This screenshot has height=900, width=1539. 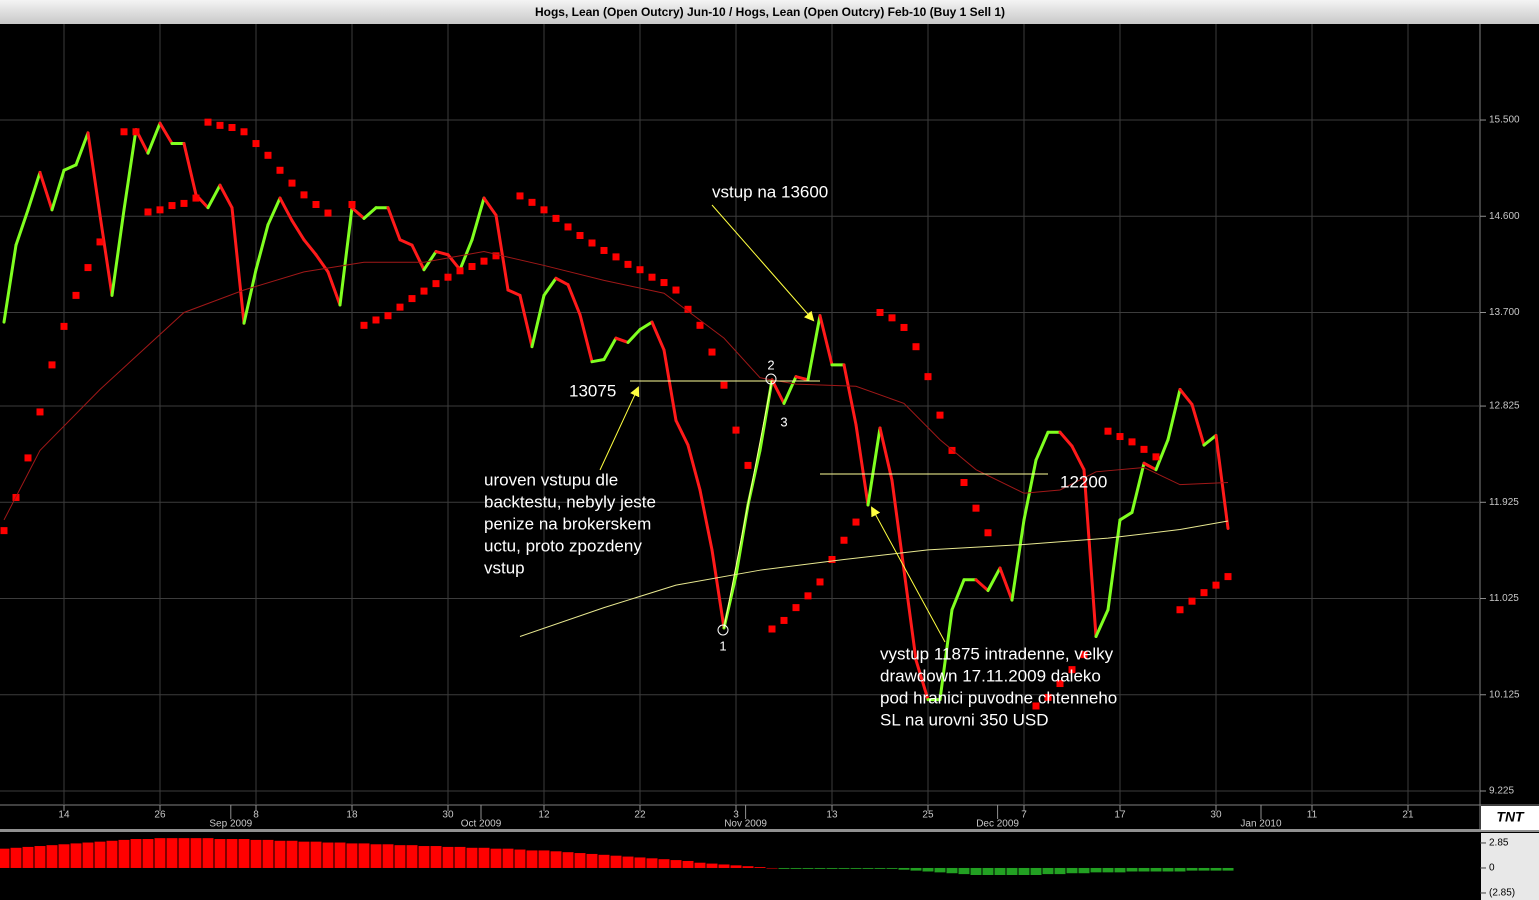 What do you see at coordinates (481, 824) in the screenshot?
I see `month-label: Oct 2009` at bounding box center [481, 824].